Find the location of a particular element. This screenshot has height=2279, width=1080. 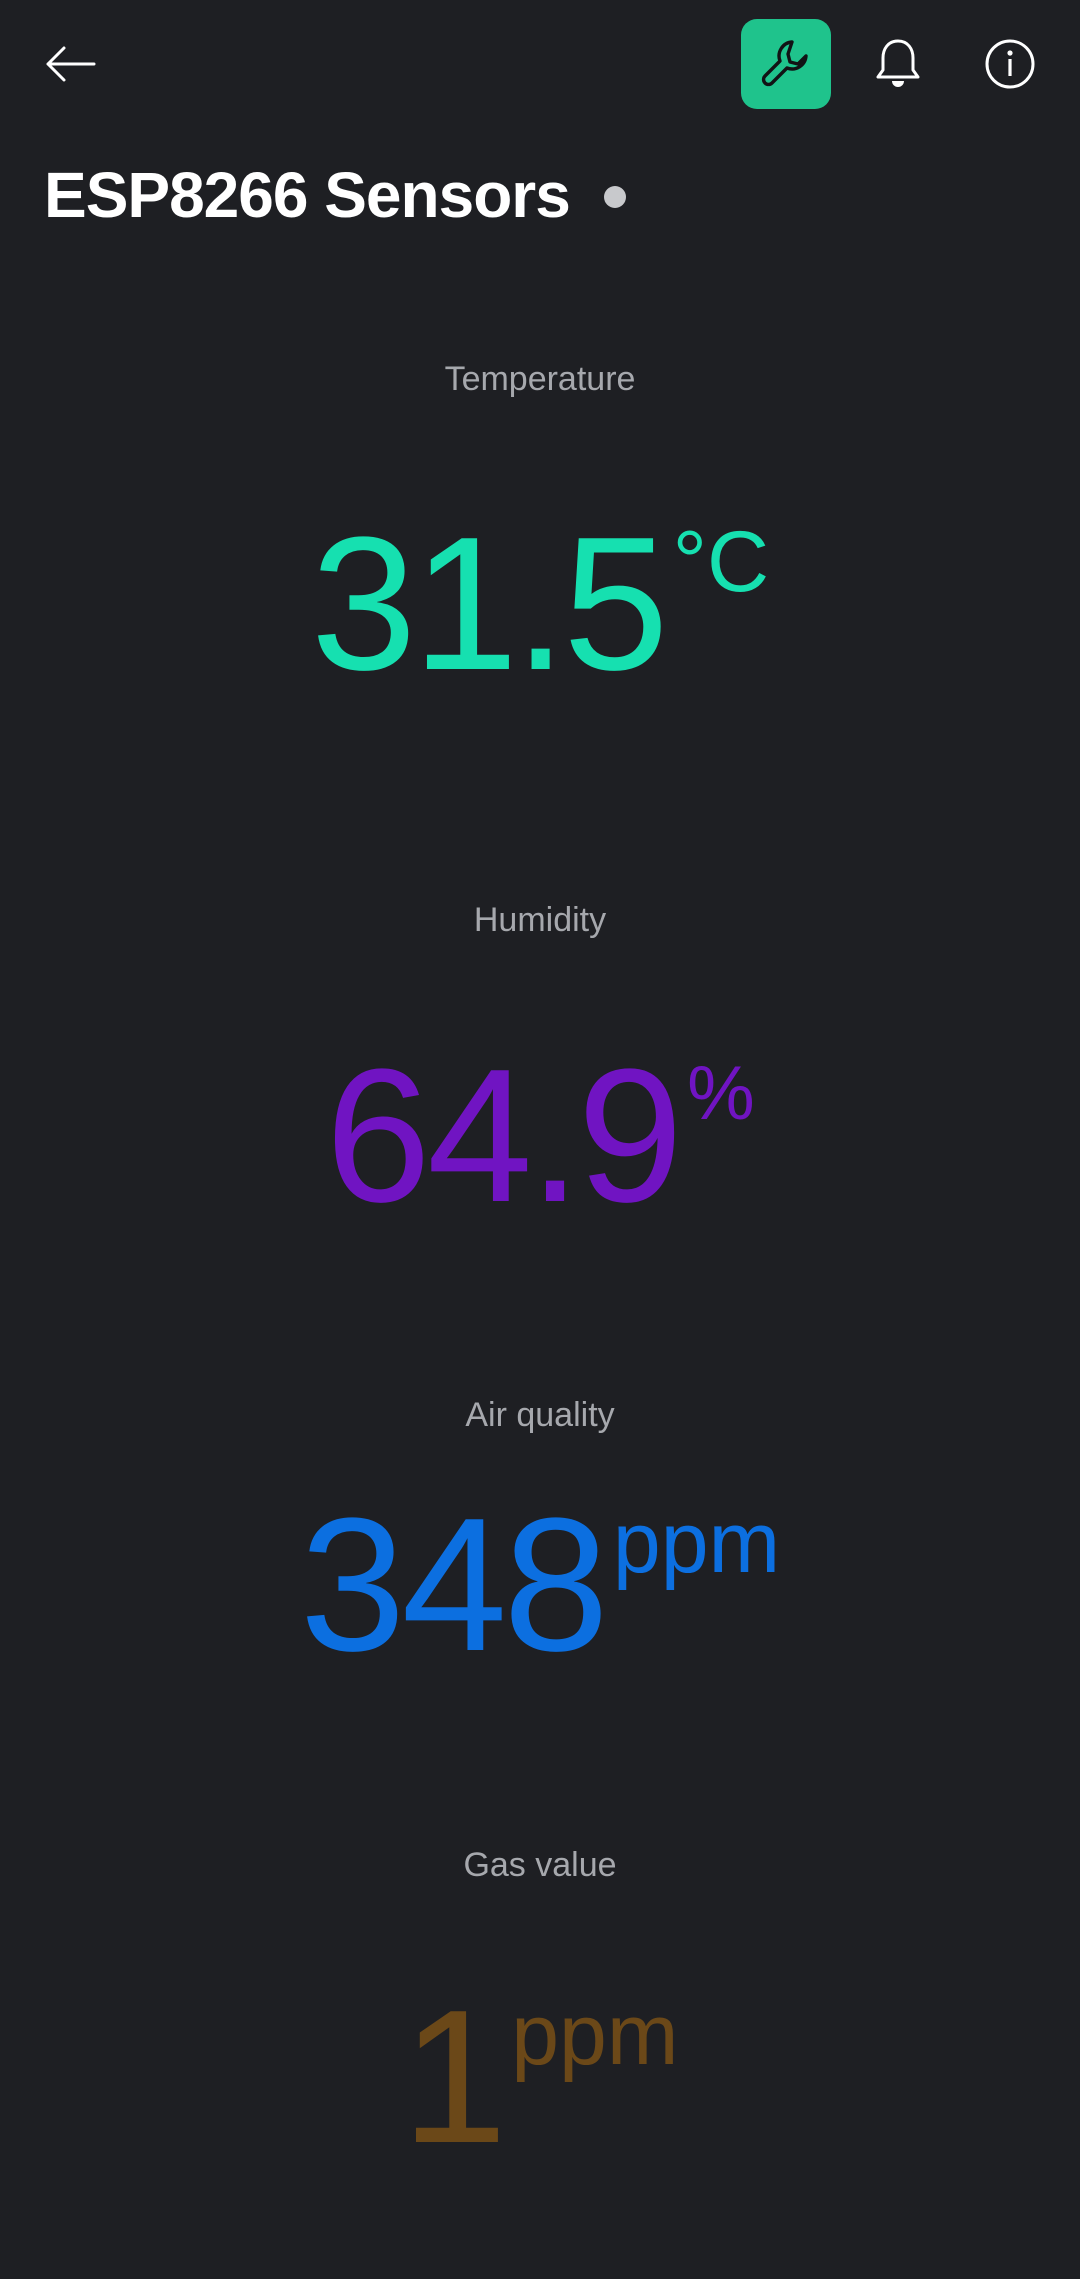

settings-wrench-button is located at coordinates (786, 64).